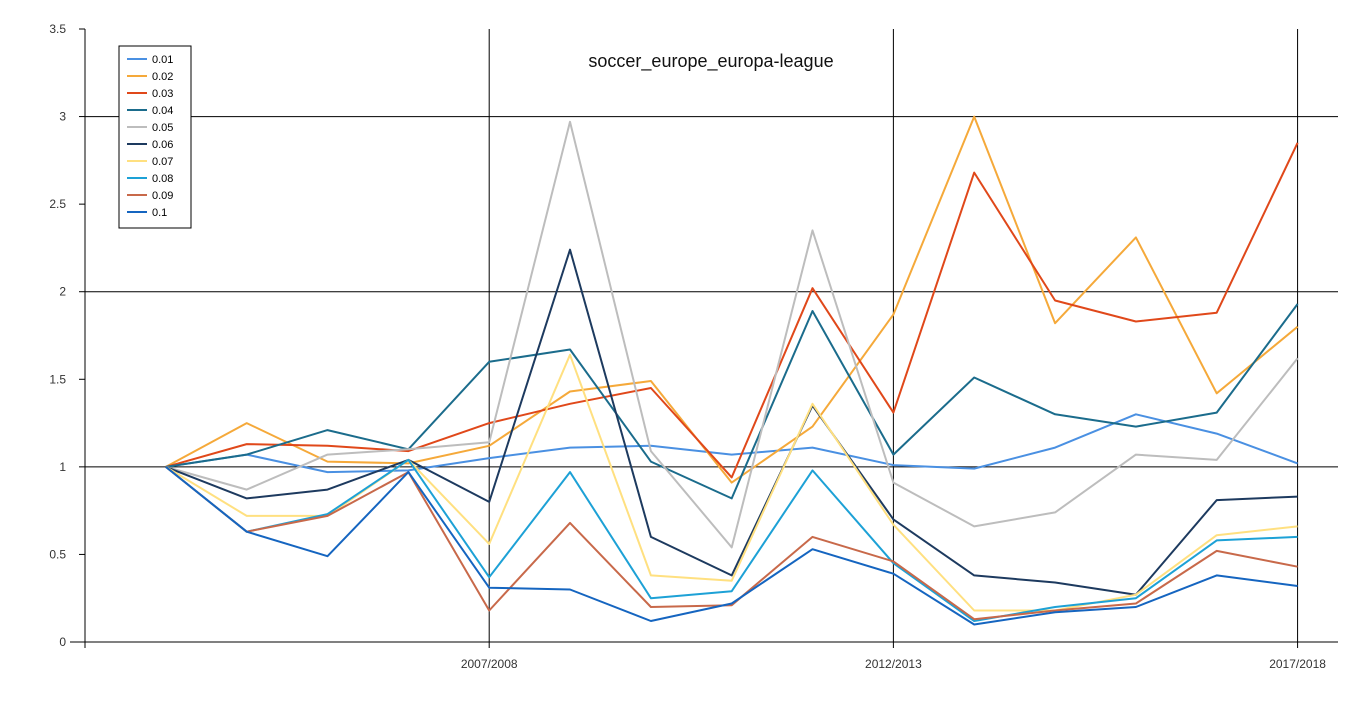  What do you see at coordinates (893, 664) in the screenshot?
I see `x-tick-label: 2012/2013` at bounding box center [893, 664].